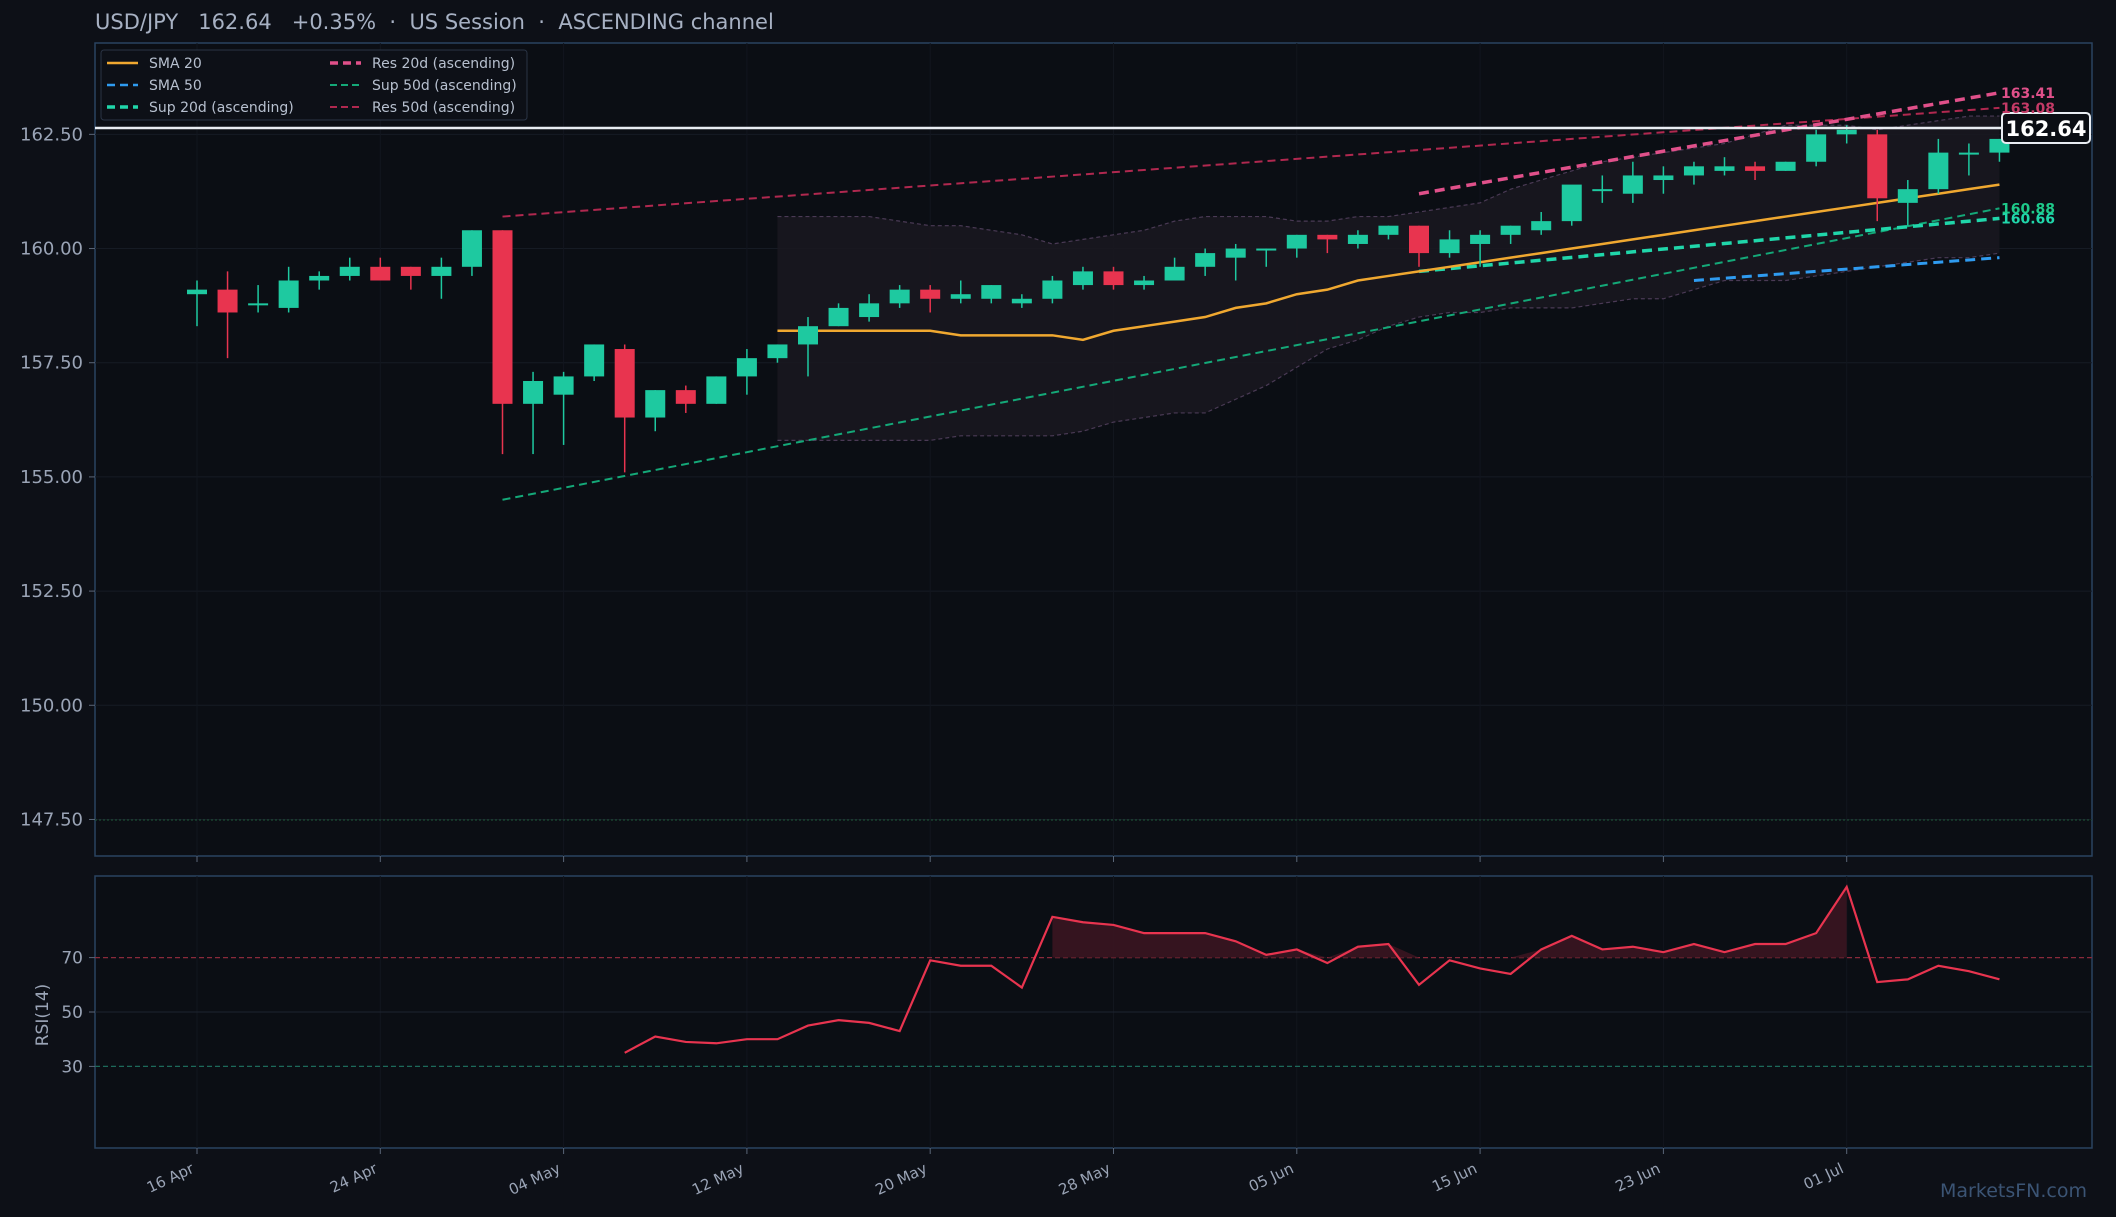  What do you see at coordinates (72, 1013) in the screenshot?
I see `rsi-y-tick-label: 50` at bounding box center [72, 1013].